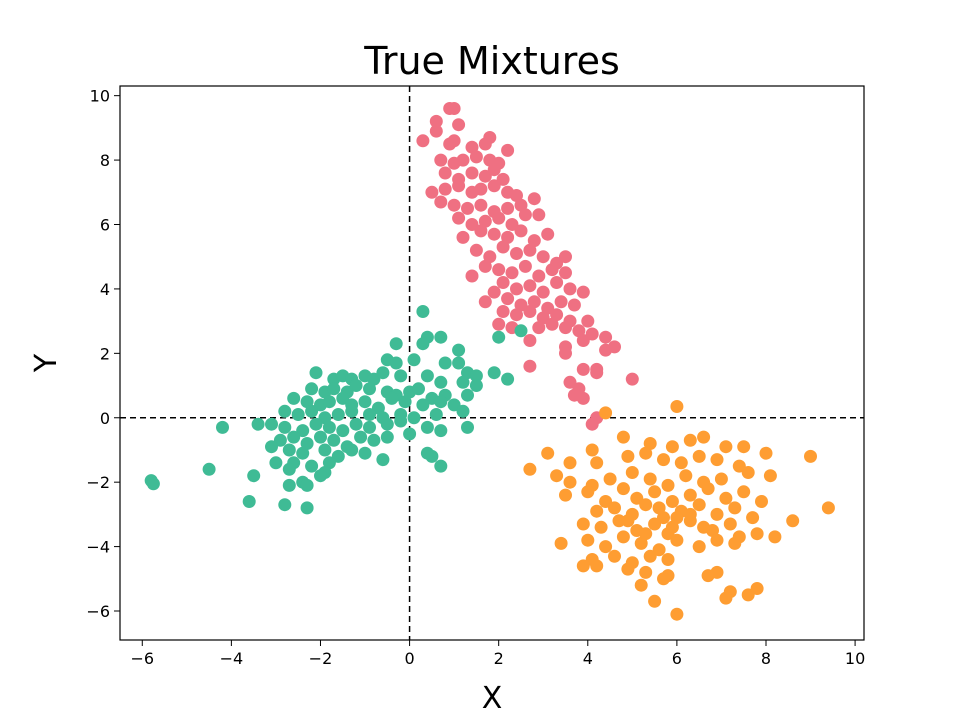 The width and height of the screenshot is (960, 720). Describe the element at coordinates (232, 658) in the screenshot. I see `x-tick-label: −4` at that location.